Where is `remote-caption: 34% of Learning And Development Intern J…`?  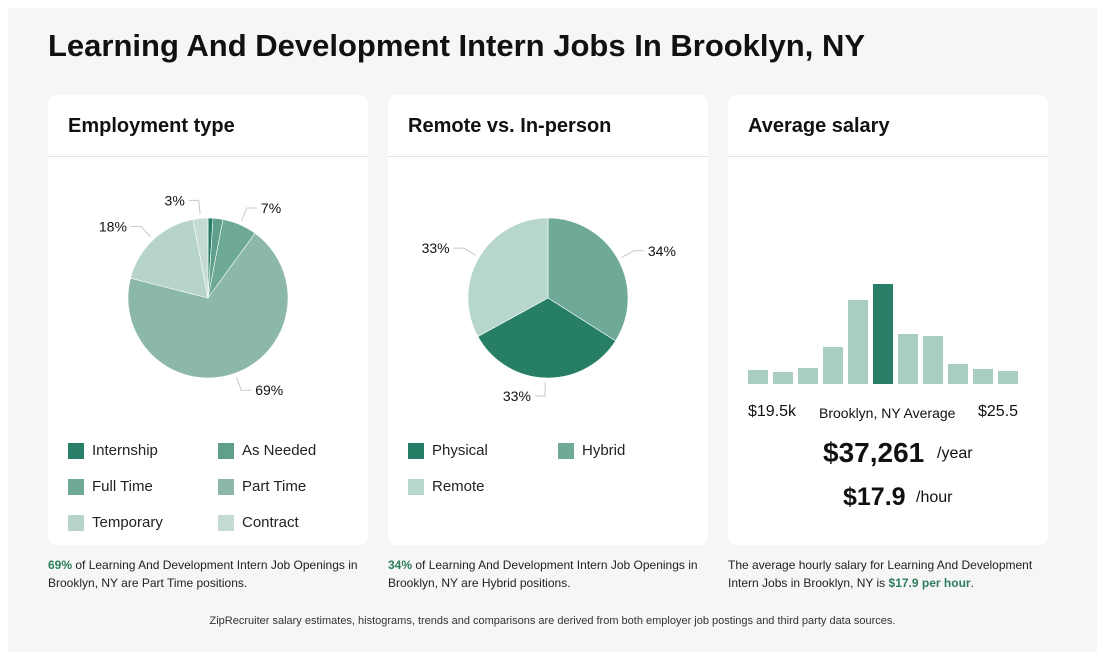 remote-caption: 34% of Learning And Development Intern J… is located at coordinates (548, 574).